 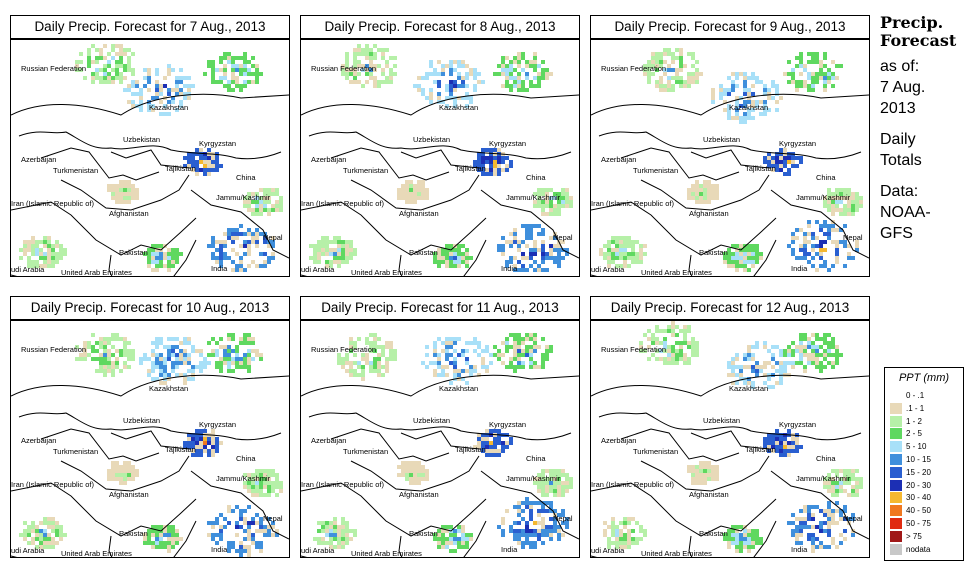 What do you see at coordinates (536, 177) in the screenshot?
I see `country-label: China` at bounding box center [536, 177].